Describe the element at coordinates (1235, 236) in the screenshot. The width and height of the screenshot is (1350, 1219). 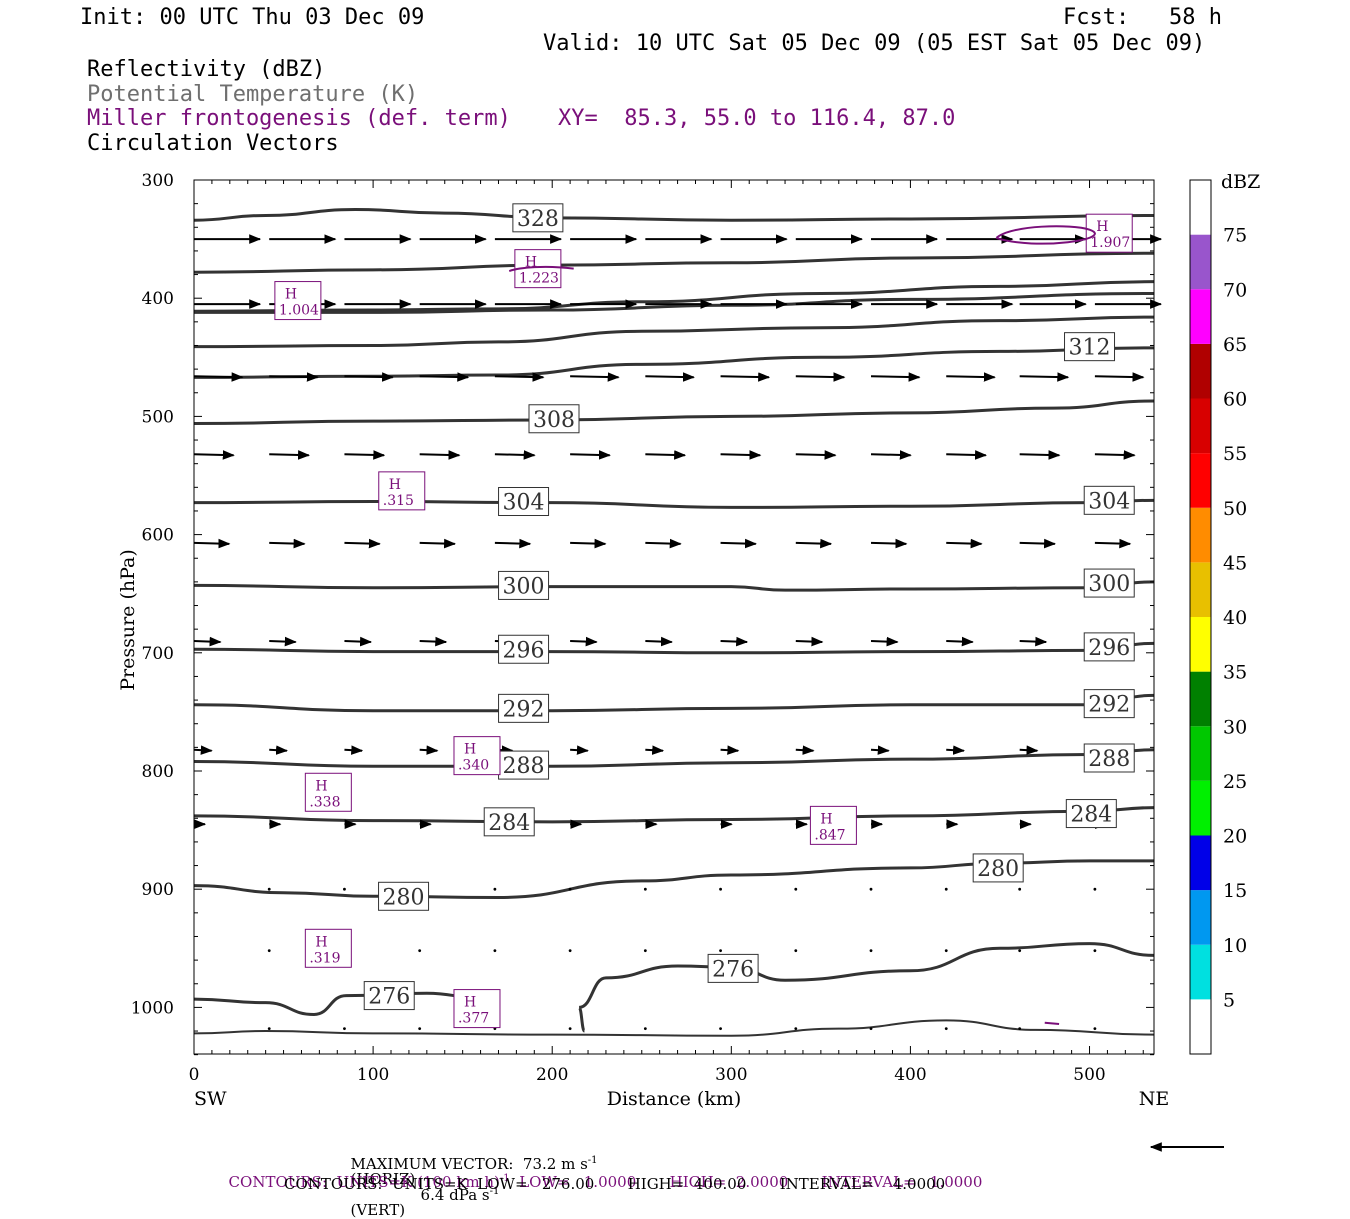
I see `colorbar-label: 75` at that location.